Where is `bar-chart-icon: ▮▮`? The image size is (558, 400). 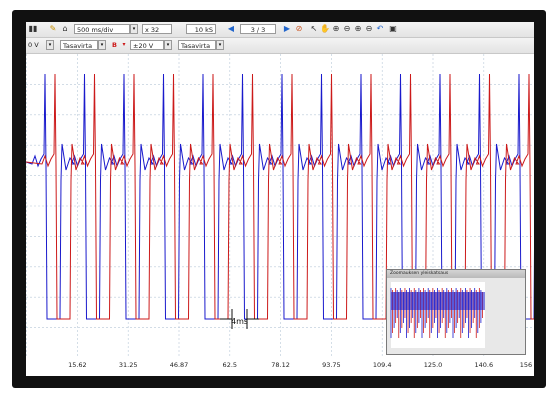
bar-chart-icon: ▮▮ is located at coordinates (33, 28).